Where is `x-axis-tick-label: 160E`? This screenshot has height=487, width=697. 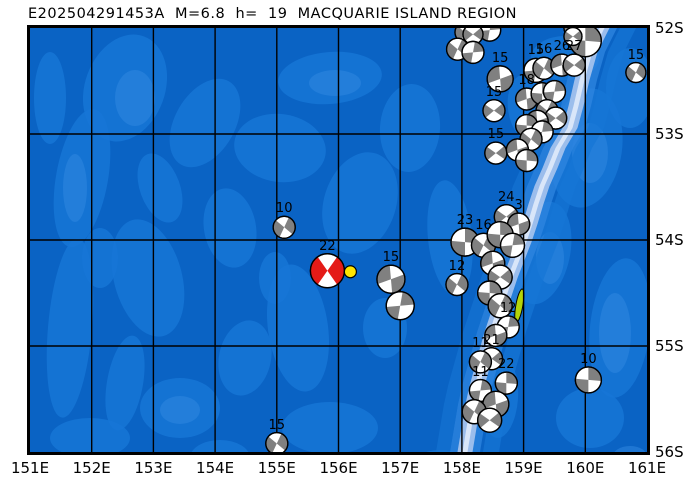 x-axis-tick-label: 160E is located at coordinates (585, 468).